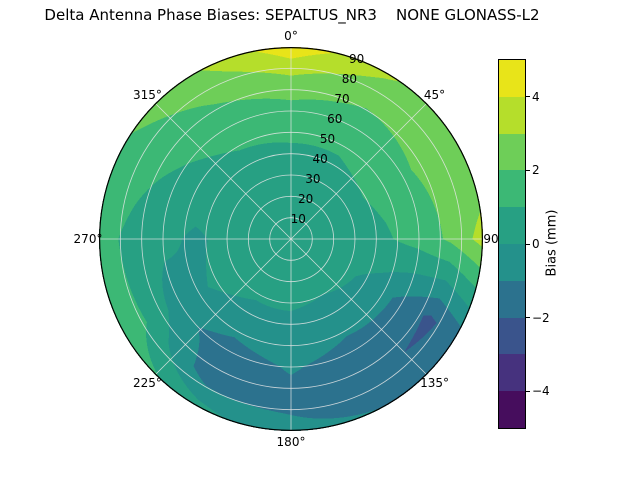 This screenshot has width=640, height=480. Describe the element at coordinates (291, 442) in the screenshot. I see `angular-tick-label: 180°` at that location.